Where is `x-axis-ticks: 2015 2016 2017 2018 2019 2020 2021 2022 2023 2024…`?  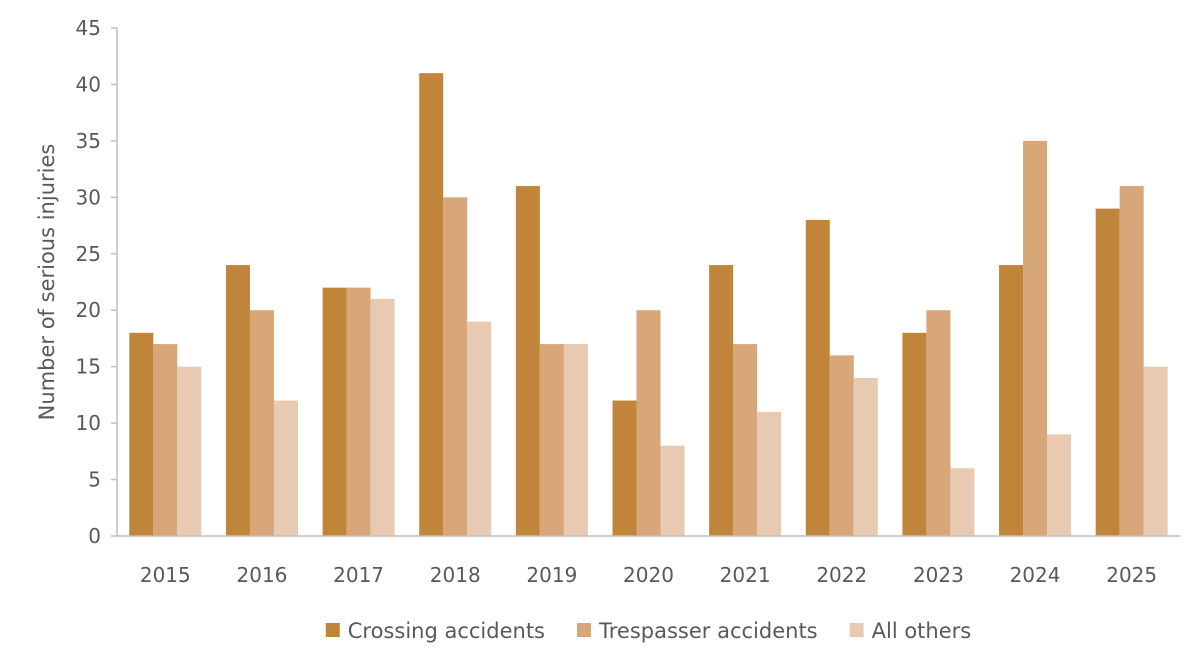 x-axis-ticks: 2015 2016 2017 2018 2019 2020 2021 2022 2023 2024… is located at coordinates (648, 575).